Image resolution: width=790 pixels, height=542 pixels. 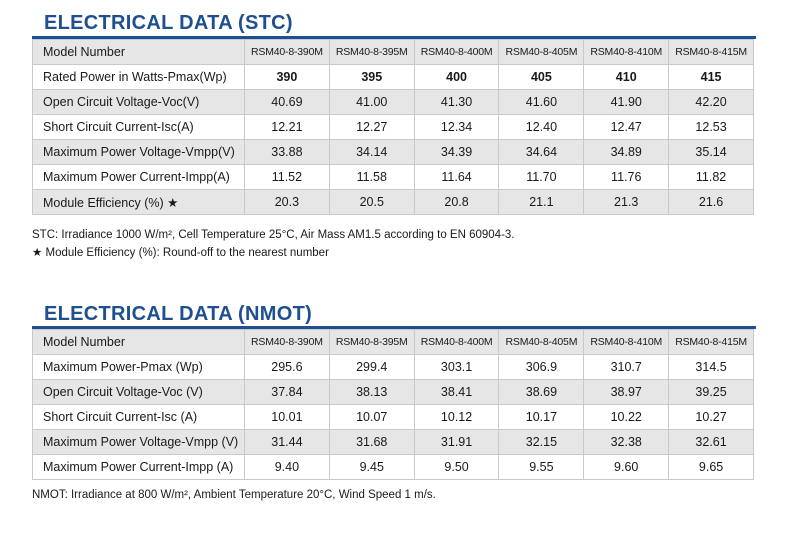 What do you see at coordinates (371, 77) in the screenshot?
I see `stc-value-cell: 395` at bounding box center [371, 77].